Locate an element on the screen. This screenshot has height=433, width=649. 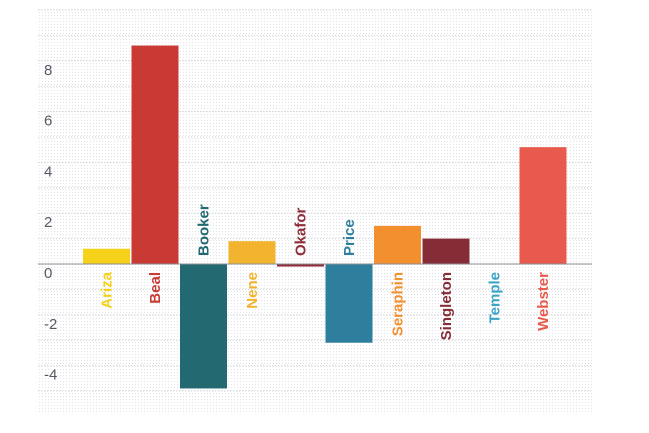
y-axis-ticks: 8 6 4 2 0 -2 -4 is located at coordinates (50, 223).